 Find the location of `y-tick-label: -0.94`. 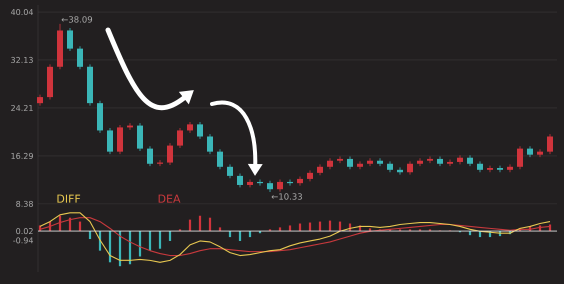

y-tick-label: -0.94 is located at coordinates (23, 240).